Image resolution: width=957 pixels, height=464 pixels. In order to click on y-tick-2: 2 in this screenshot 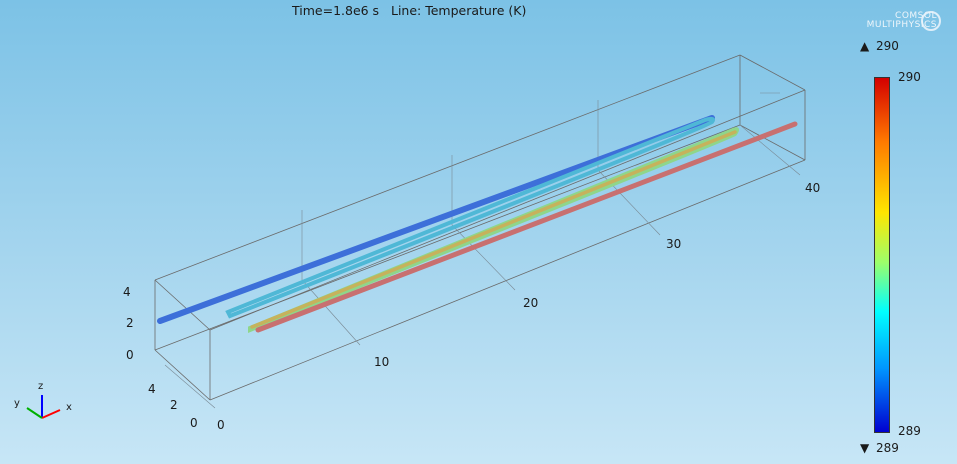, I will do `click(174, 405)`.